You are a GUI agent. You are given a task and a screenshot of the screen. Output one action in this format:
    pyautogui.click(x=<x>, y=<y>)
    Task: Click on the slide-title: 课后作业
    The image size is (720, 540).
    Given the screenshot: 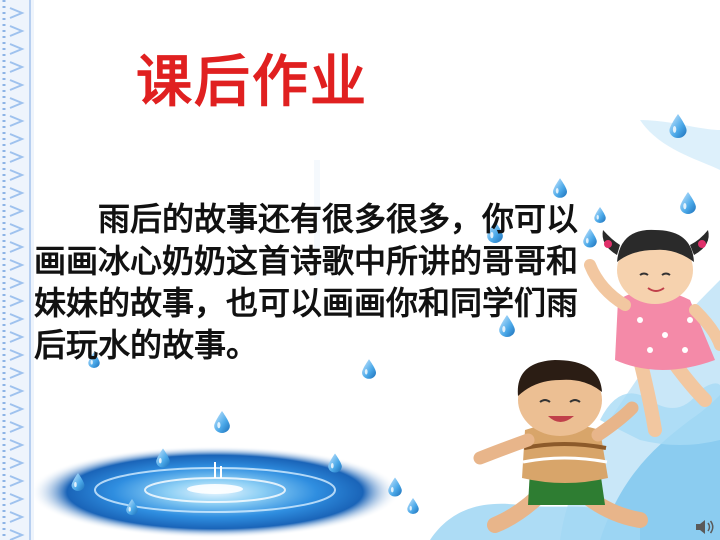 What is the action you would take?
    pyautogui.click(x=252, y=82)
    